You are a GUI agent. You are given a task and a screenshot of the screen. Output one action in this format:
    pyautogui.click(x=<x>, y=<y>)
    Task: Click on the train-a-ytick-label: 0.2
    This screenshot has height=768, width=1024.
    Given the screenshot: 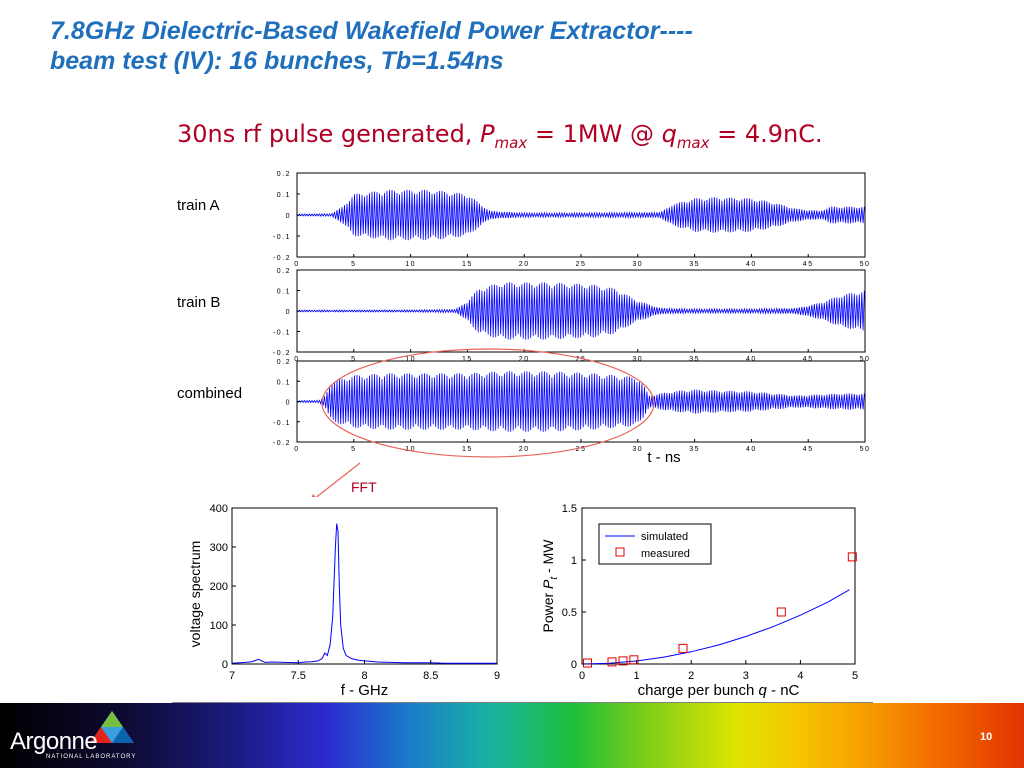 What is the action you would take?
    pyautogui.click(x=284, y=174)
    